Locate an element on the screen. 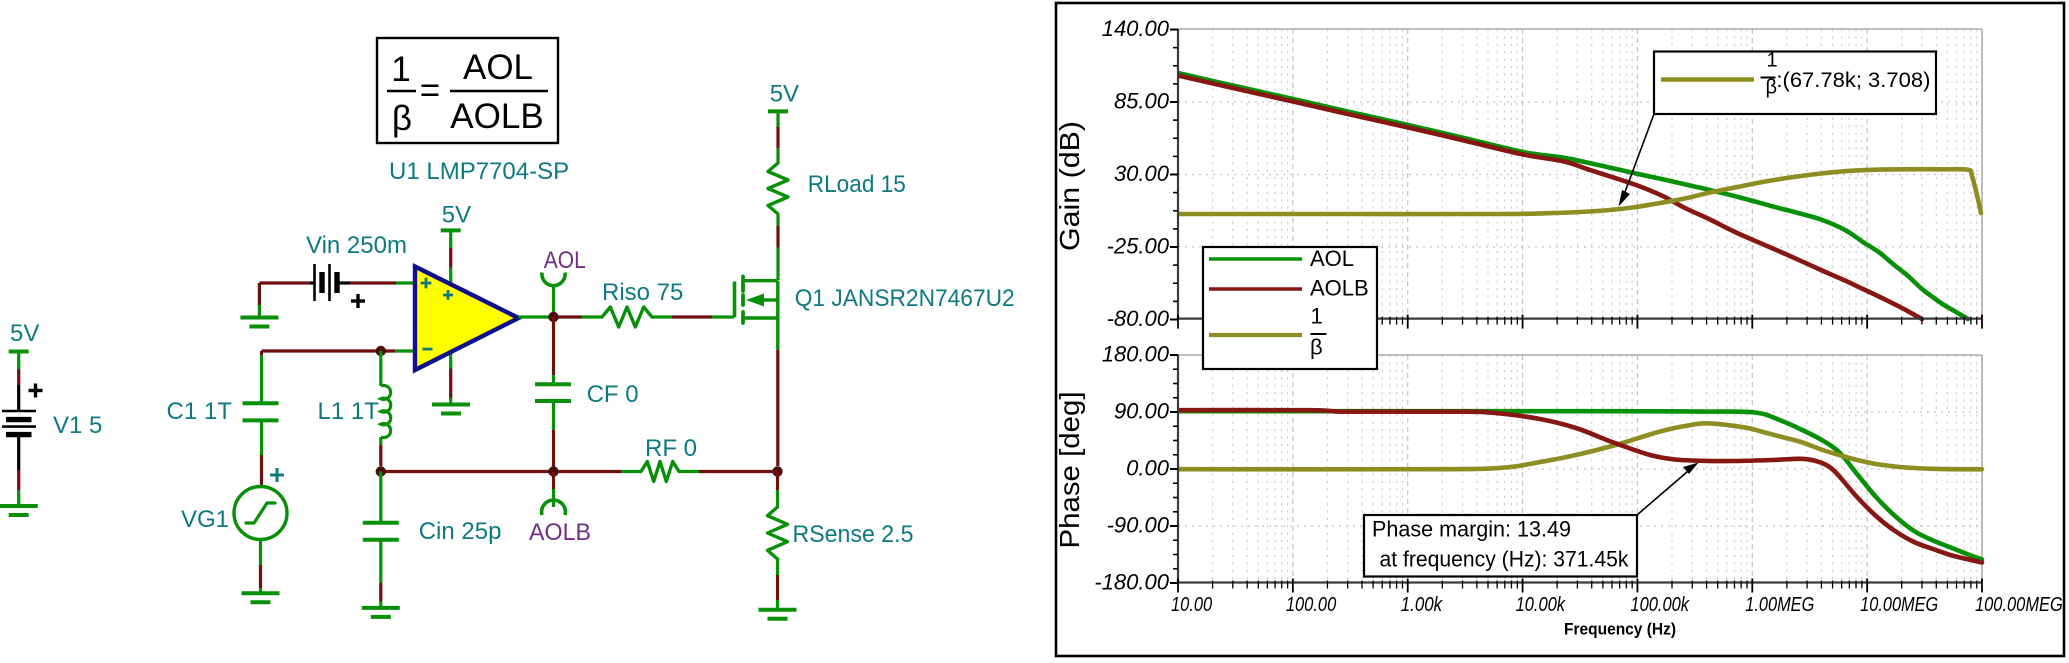 Image resolution: width=2069 pixels, height=663 pixels. svg-text: Gain (dB) is located at coordinates (1069, 186).